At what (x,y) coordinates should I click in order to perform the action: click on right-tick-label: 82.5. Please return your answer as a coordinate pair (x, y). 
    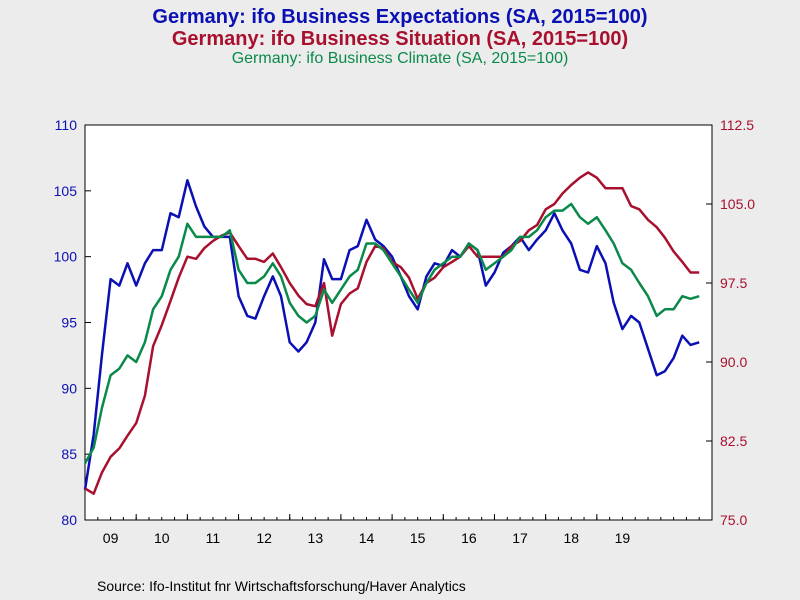
    Looking at the image, I should click on (733, 441).